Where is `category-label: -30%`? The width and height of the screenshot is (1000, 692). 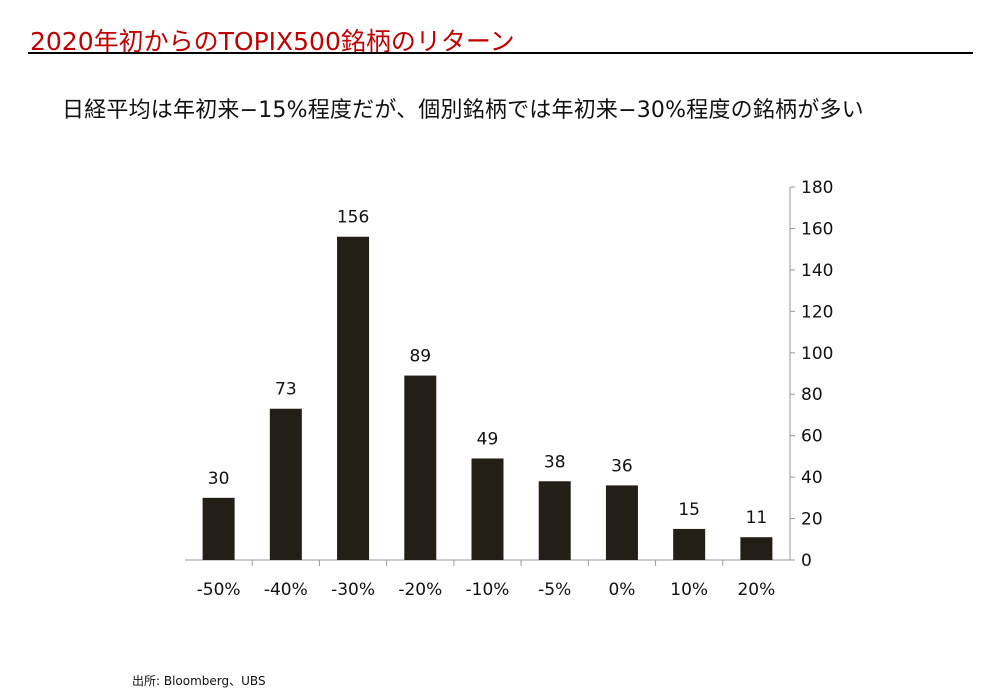 category-label: -30% is located at coordinates (353, 590).